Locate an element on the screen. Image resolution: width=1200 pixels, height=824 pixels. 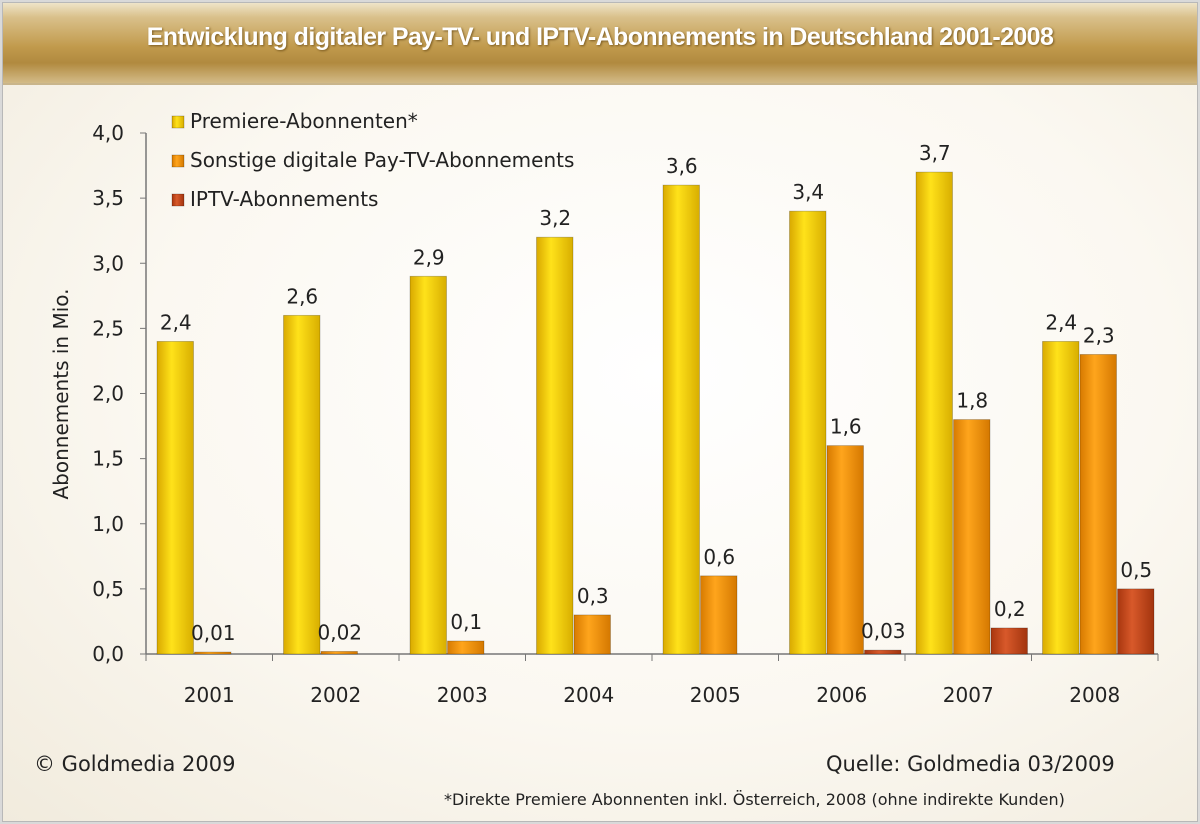
y-tick-label: 2,5 is located at coordinates (108, 328).